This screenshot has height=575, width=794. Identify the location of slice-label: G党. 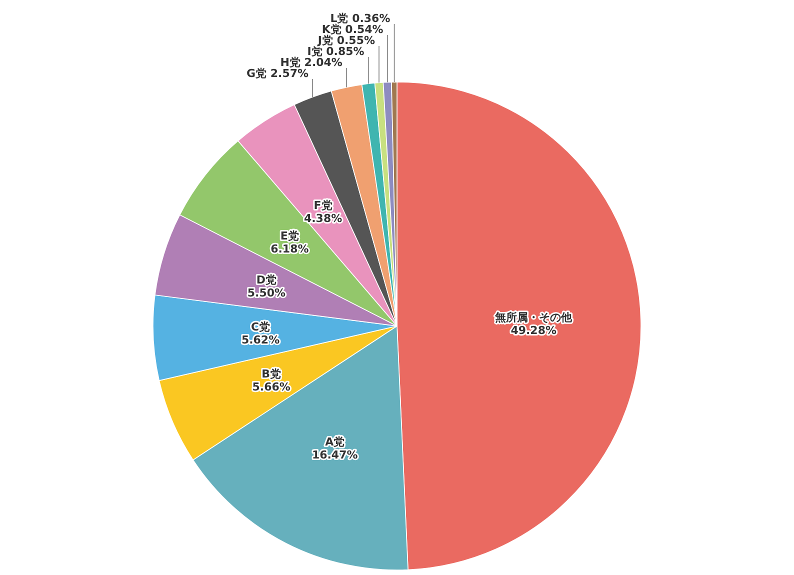
(256, 73).